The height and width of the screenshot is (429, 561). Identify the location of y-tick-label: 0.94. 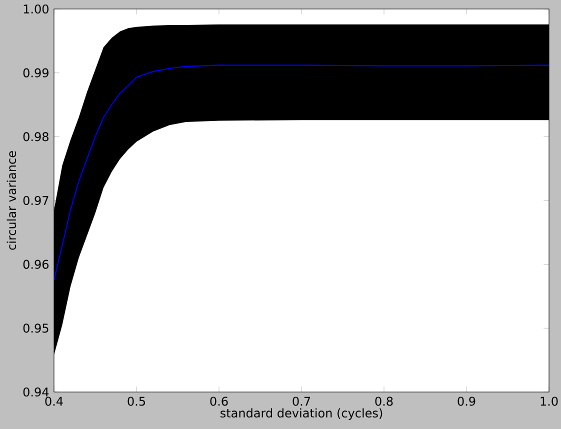
(36, 392).